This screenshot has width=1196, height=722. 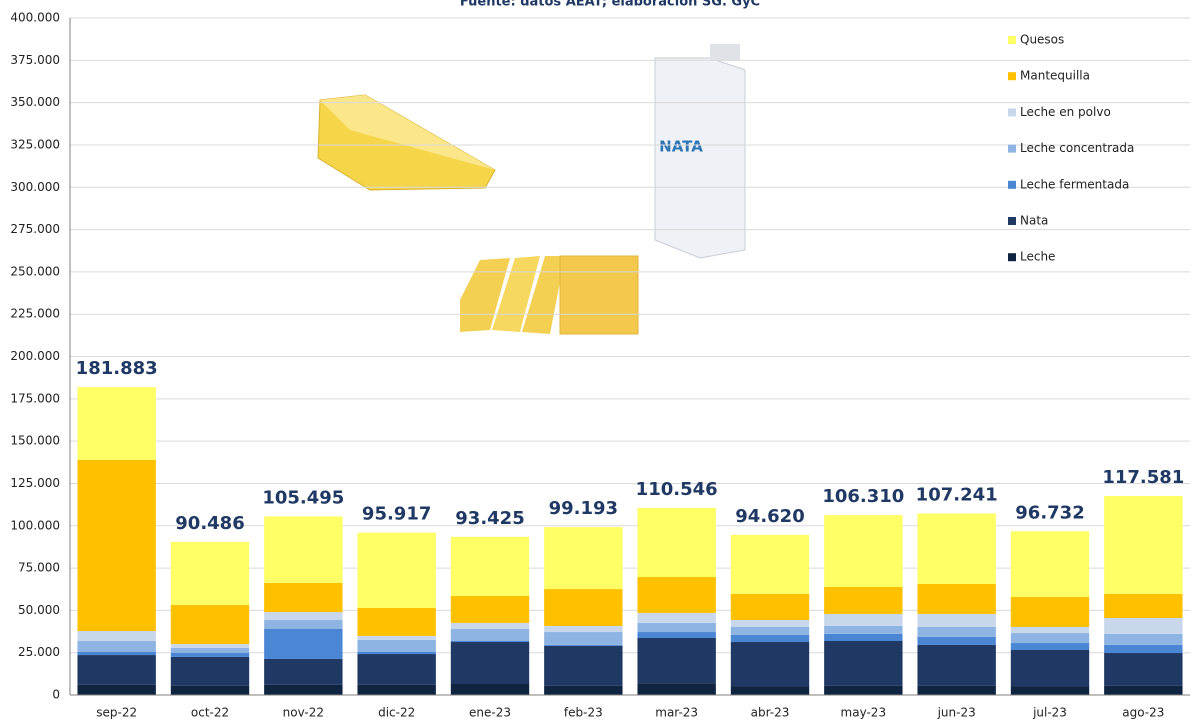 I want to click on total-label: 107.241, so click(x=957, y=494).